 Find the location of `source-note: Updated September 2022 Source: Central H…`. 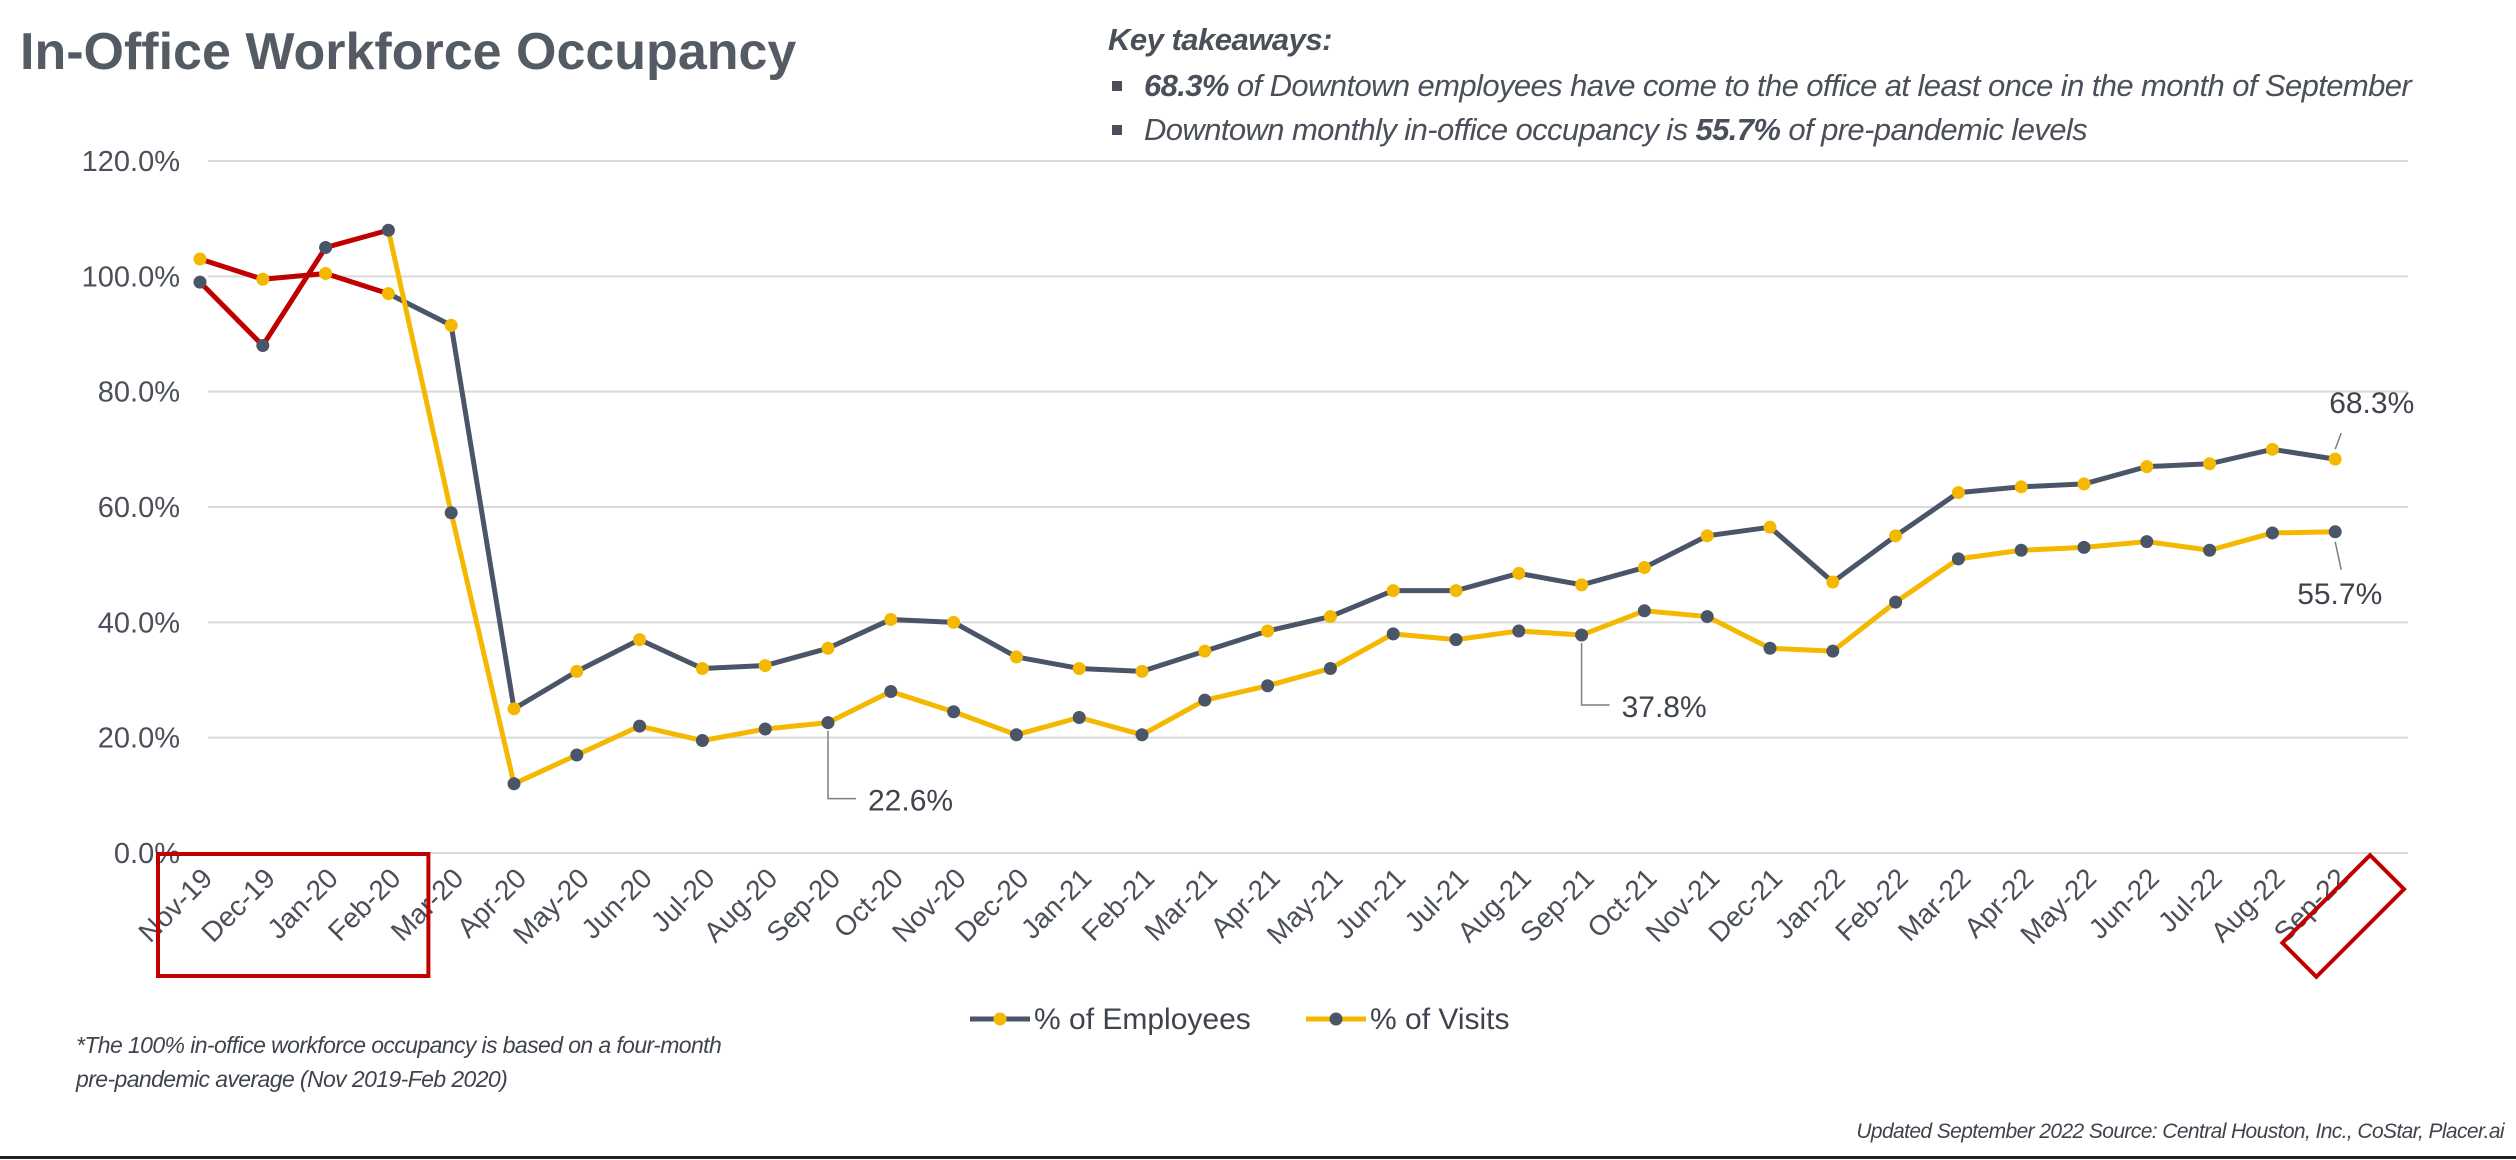

source-note: Updated September 2022 Source: Central H… is located at coordinates (2180, 1131).